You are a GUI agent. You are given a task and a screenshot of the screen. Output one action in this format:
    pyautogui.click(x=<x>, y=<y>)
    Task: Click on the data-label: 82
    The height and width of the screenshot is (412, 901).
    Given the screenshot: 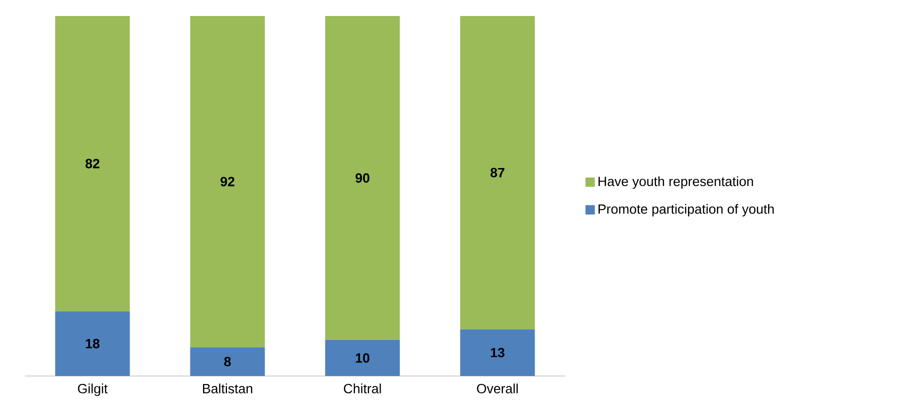 What is the action you would take?
    pyautogui.click(x=93, y=163)
    